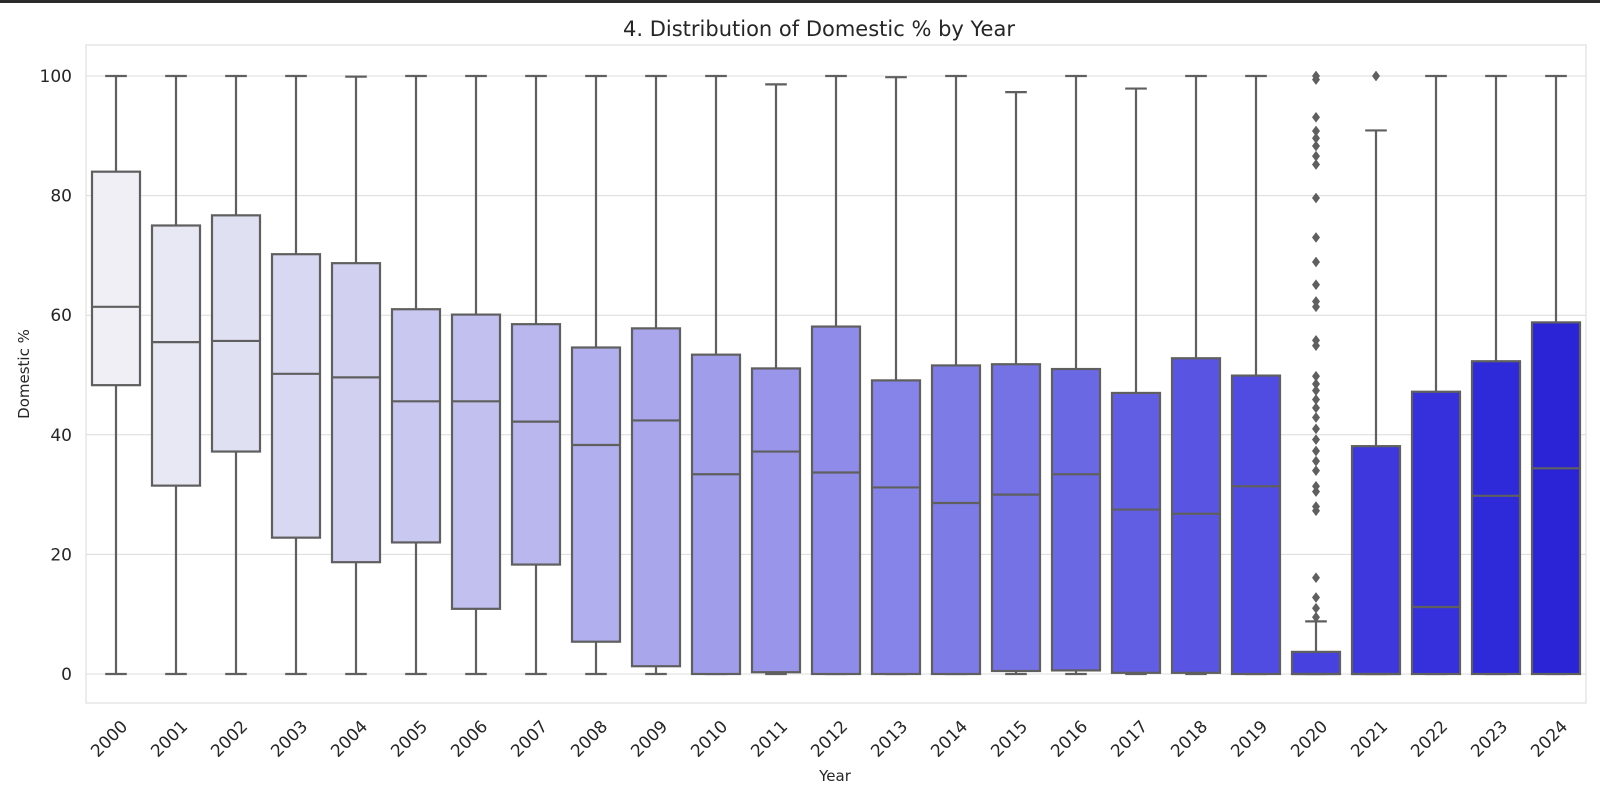 This screenshot has width=1600, height=803. Describe the element at coordinates (66, 675) in the screenshot. I see `y-tick-label-0: 0` at that location.